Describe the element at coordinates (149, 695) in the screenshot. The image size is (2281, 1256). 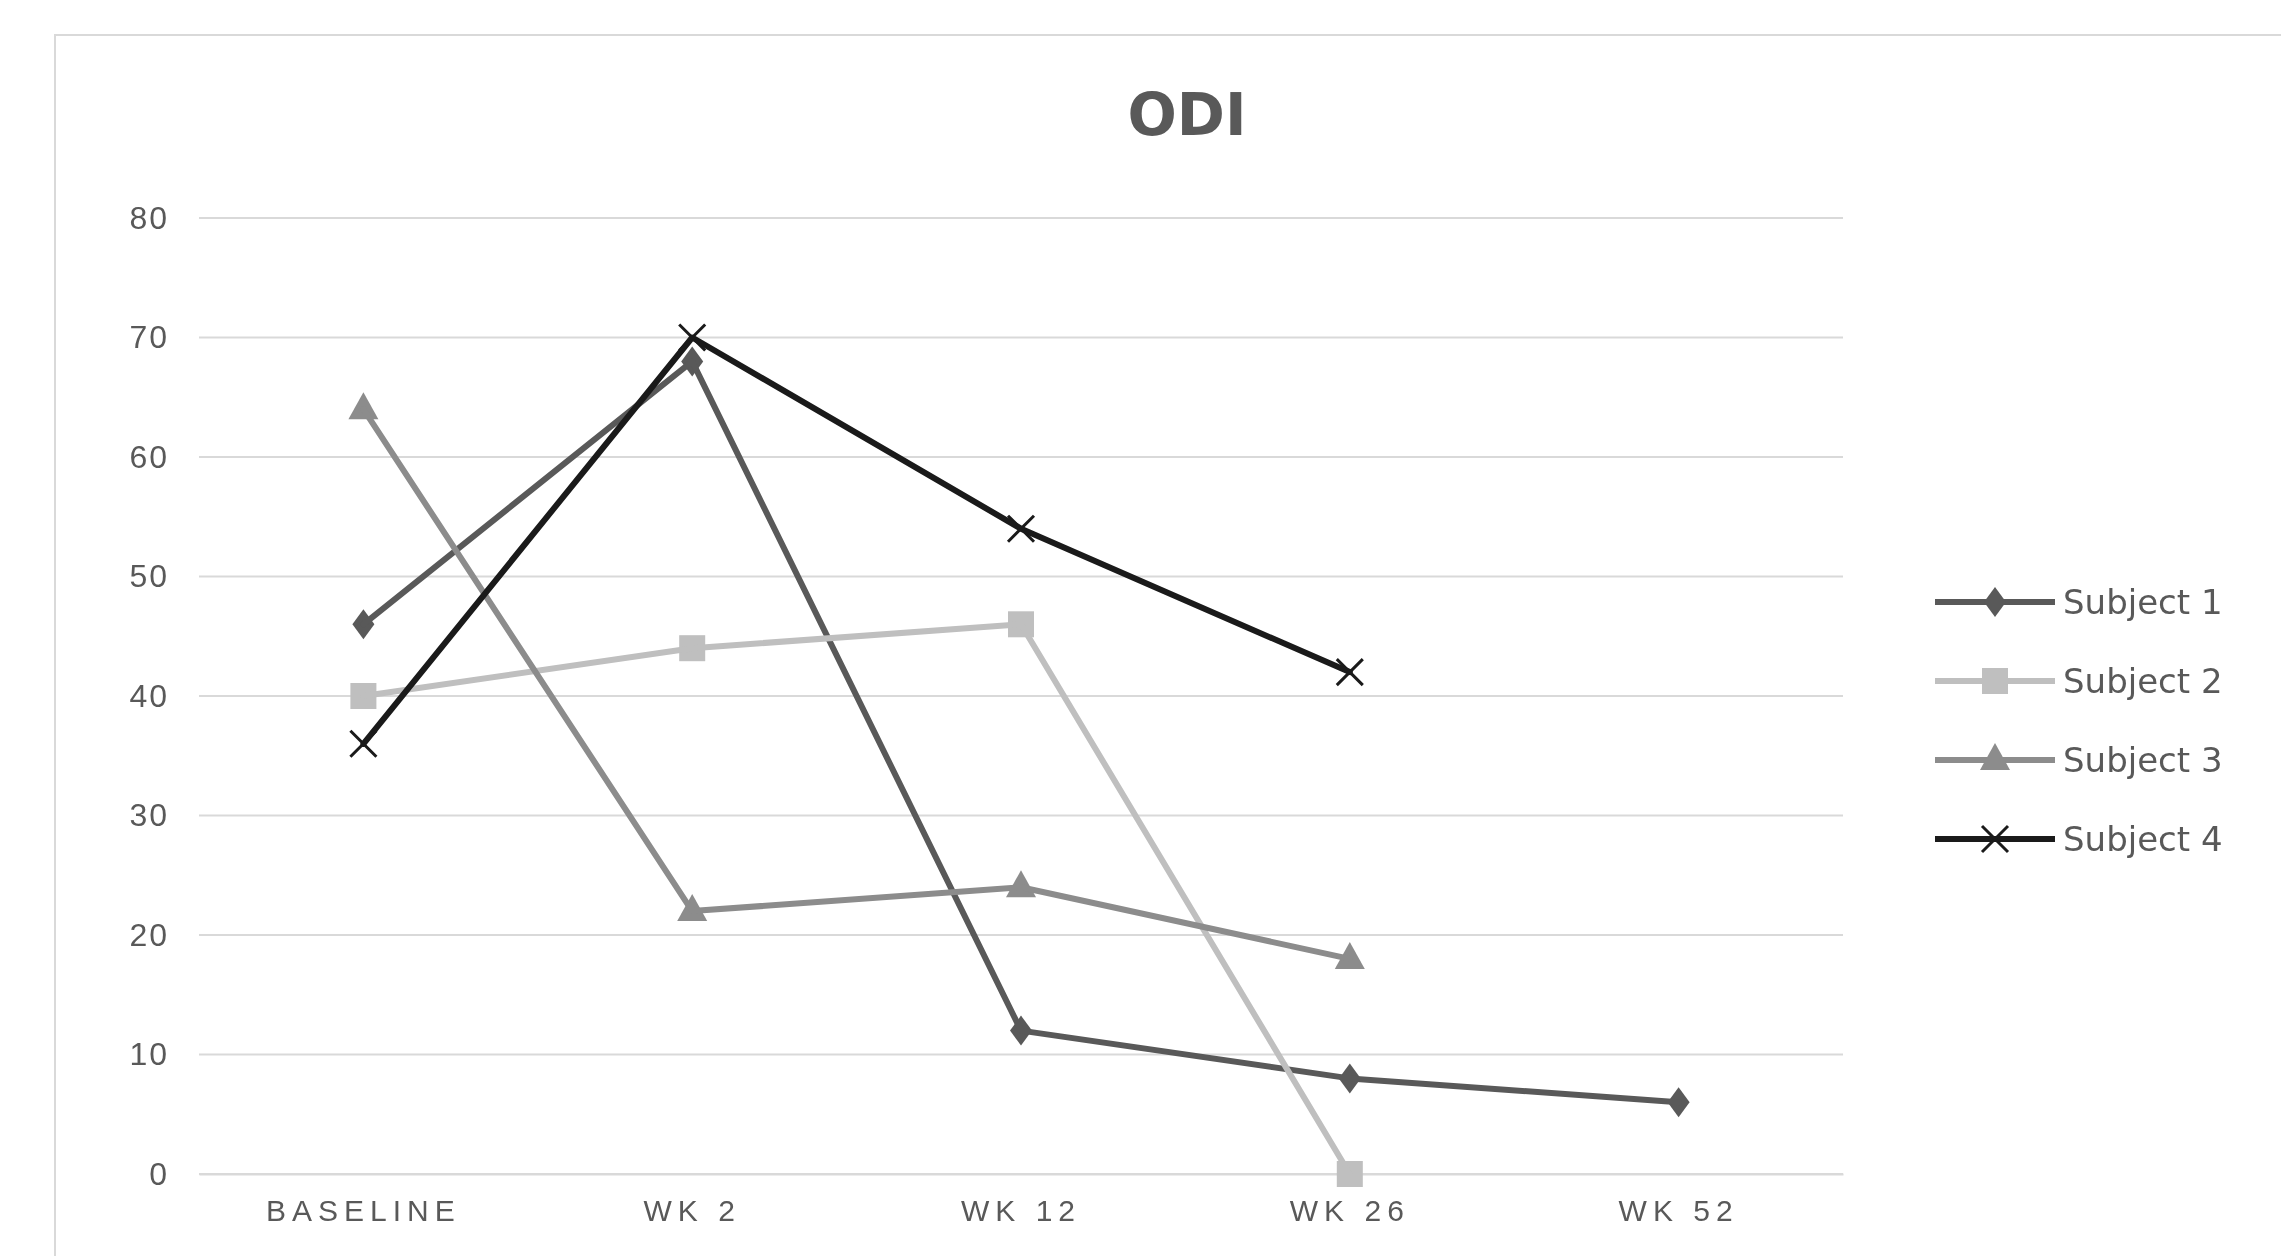
I see `y-tick-label: 40` at that location.